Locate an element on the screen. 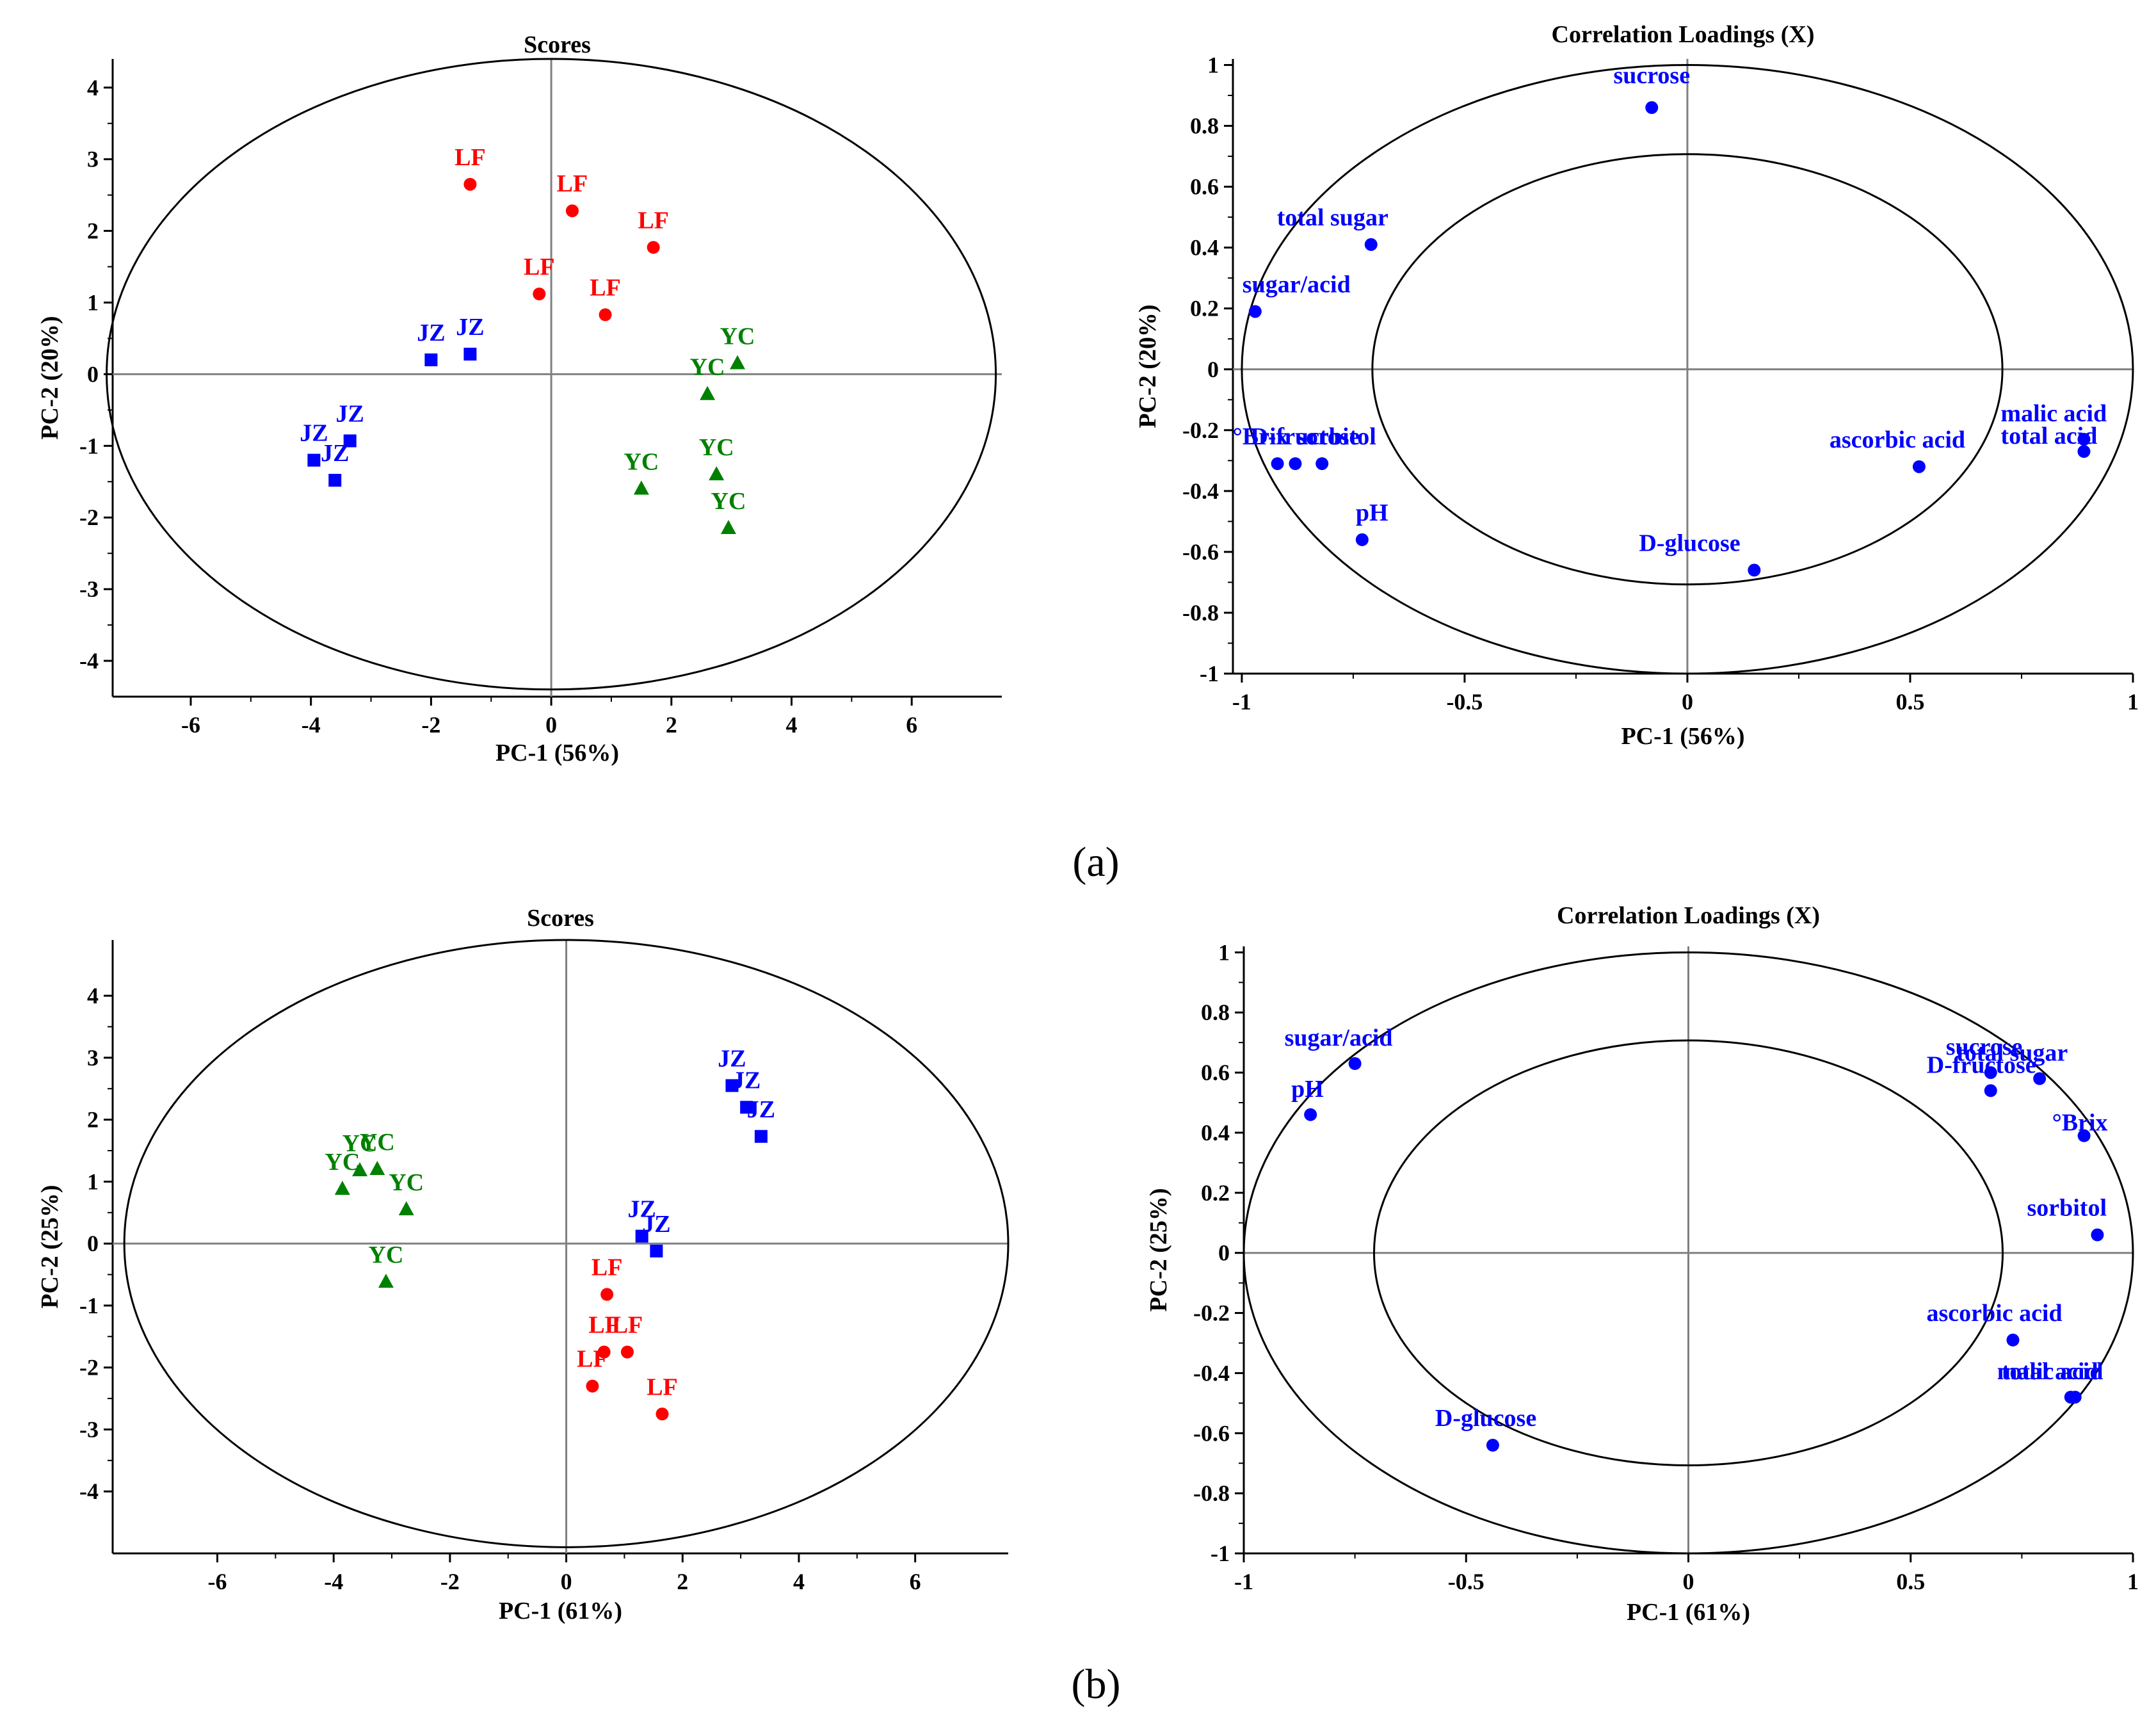  y-tick-label: 0.4 is located at coordinates (1215, 1133).